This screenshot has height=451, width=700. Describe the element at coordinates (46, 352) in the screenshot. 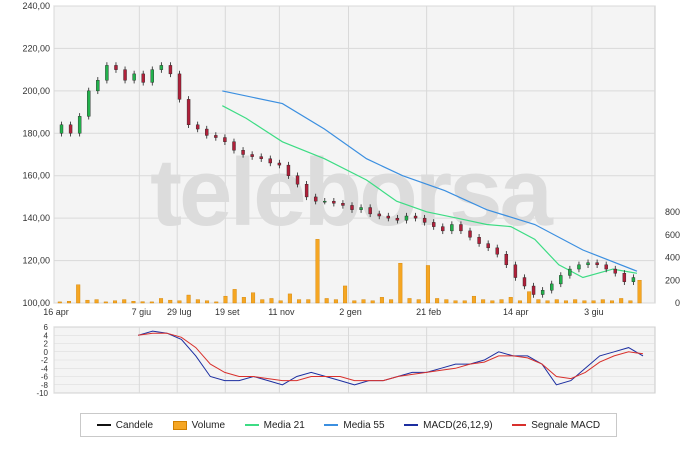

I see `macd-tick-label: 0` at that location.